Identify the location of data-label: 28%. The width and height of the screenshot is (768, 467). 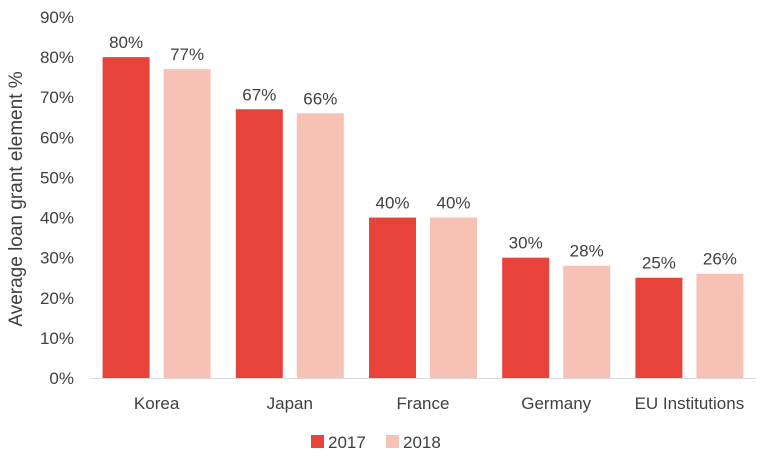
(587, 251).